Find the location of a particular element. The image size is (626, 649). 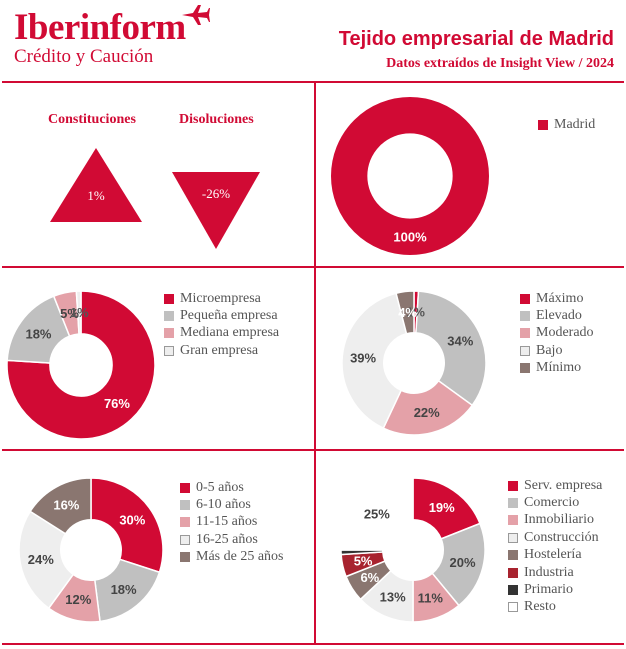

slice-elevado is located at coordinates (451, 348).